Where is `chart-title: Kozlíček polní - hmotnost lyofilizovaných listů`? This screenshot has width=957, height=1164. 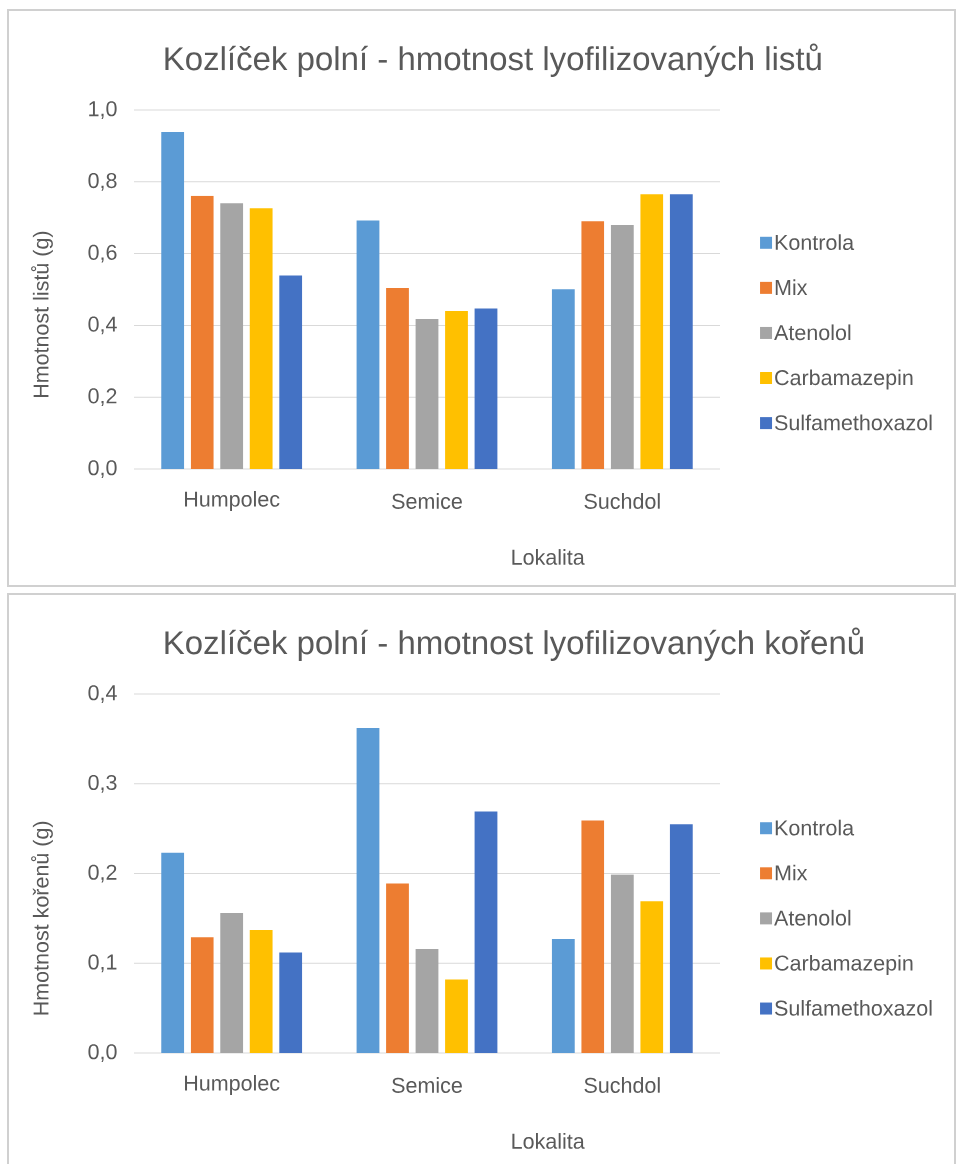
chart-title: Kozlíček polní - hmotnost lyofilizovaných listů is located at coordinates (493, 60).